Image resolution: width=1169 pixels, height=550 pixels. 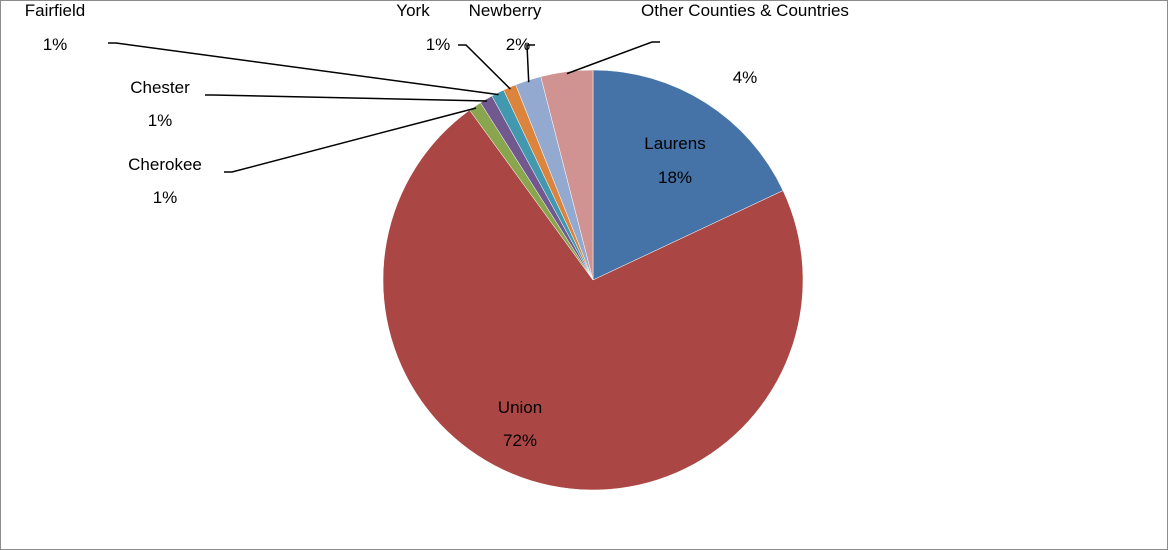 I want to click on slice-value-label: 2%, so click(x=518, y=44).